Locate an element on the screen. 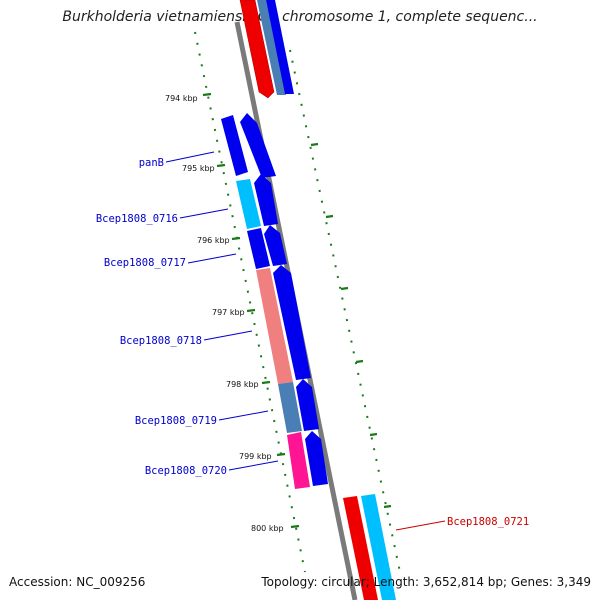 This screenshot has height=600, width=600. cds-feature-r4 is located at coordinates (292, 322).